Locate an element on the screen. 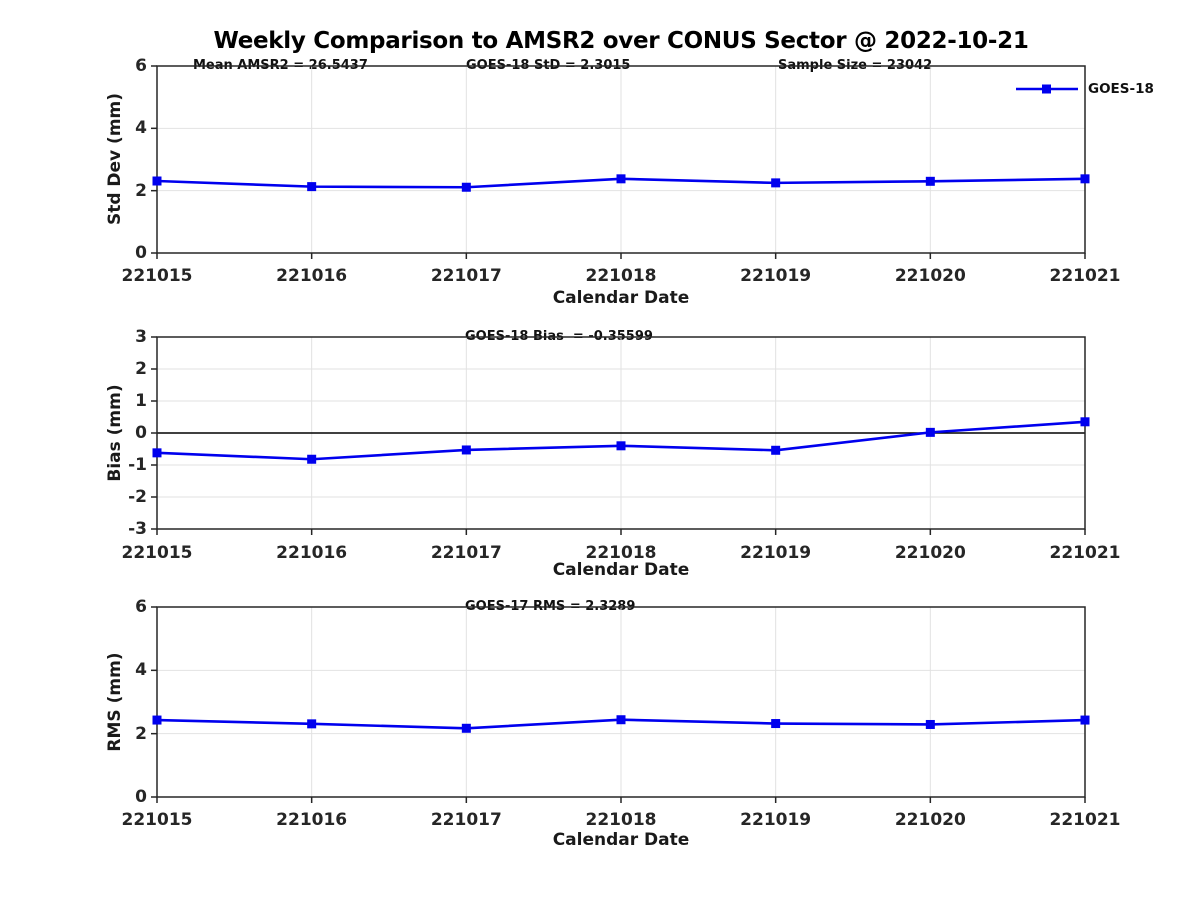  y-tick-label: 3 is located at coordinates (141, 337).